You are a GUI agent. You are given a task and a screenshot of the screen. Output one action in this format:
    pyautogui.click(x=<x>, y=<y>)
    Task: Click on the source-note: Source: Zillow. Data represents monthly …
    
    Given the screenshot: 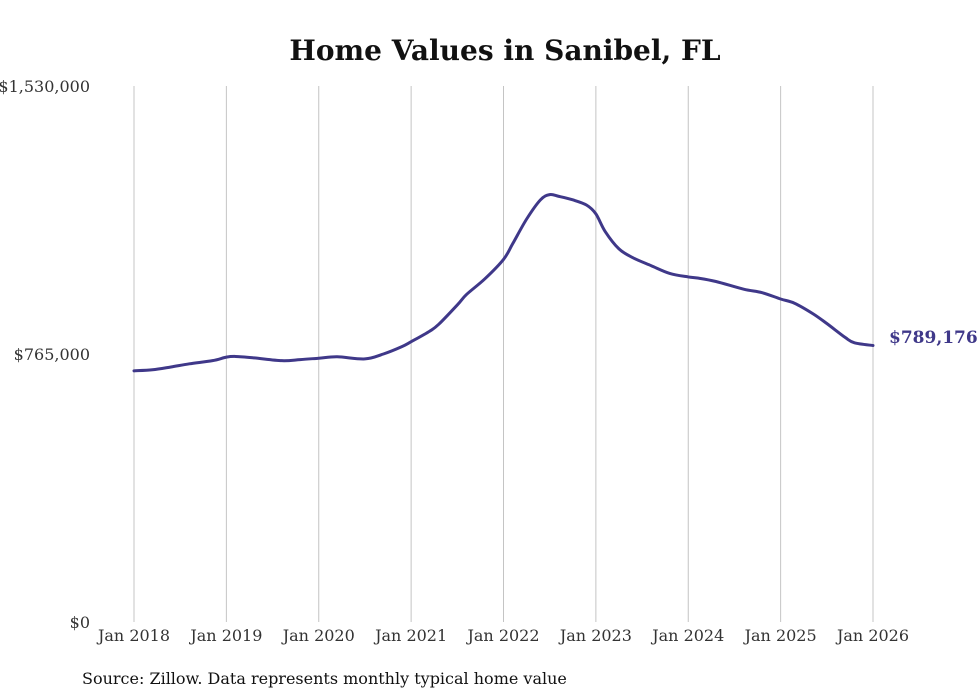 What is the action you would take?
    pyautogui.click(x=324, y=678)
    